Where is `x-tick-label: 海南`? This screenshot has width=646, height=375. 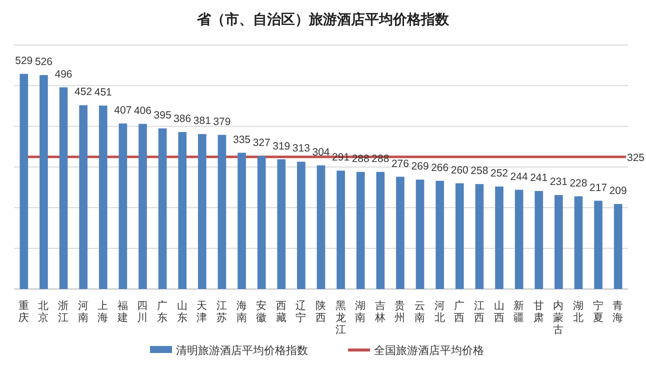 x-tick-label: 海南 is located at coordinates (242, 312).